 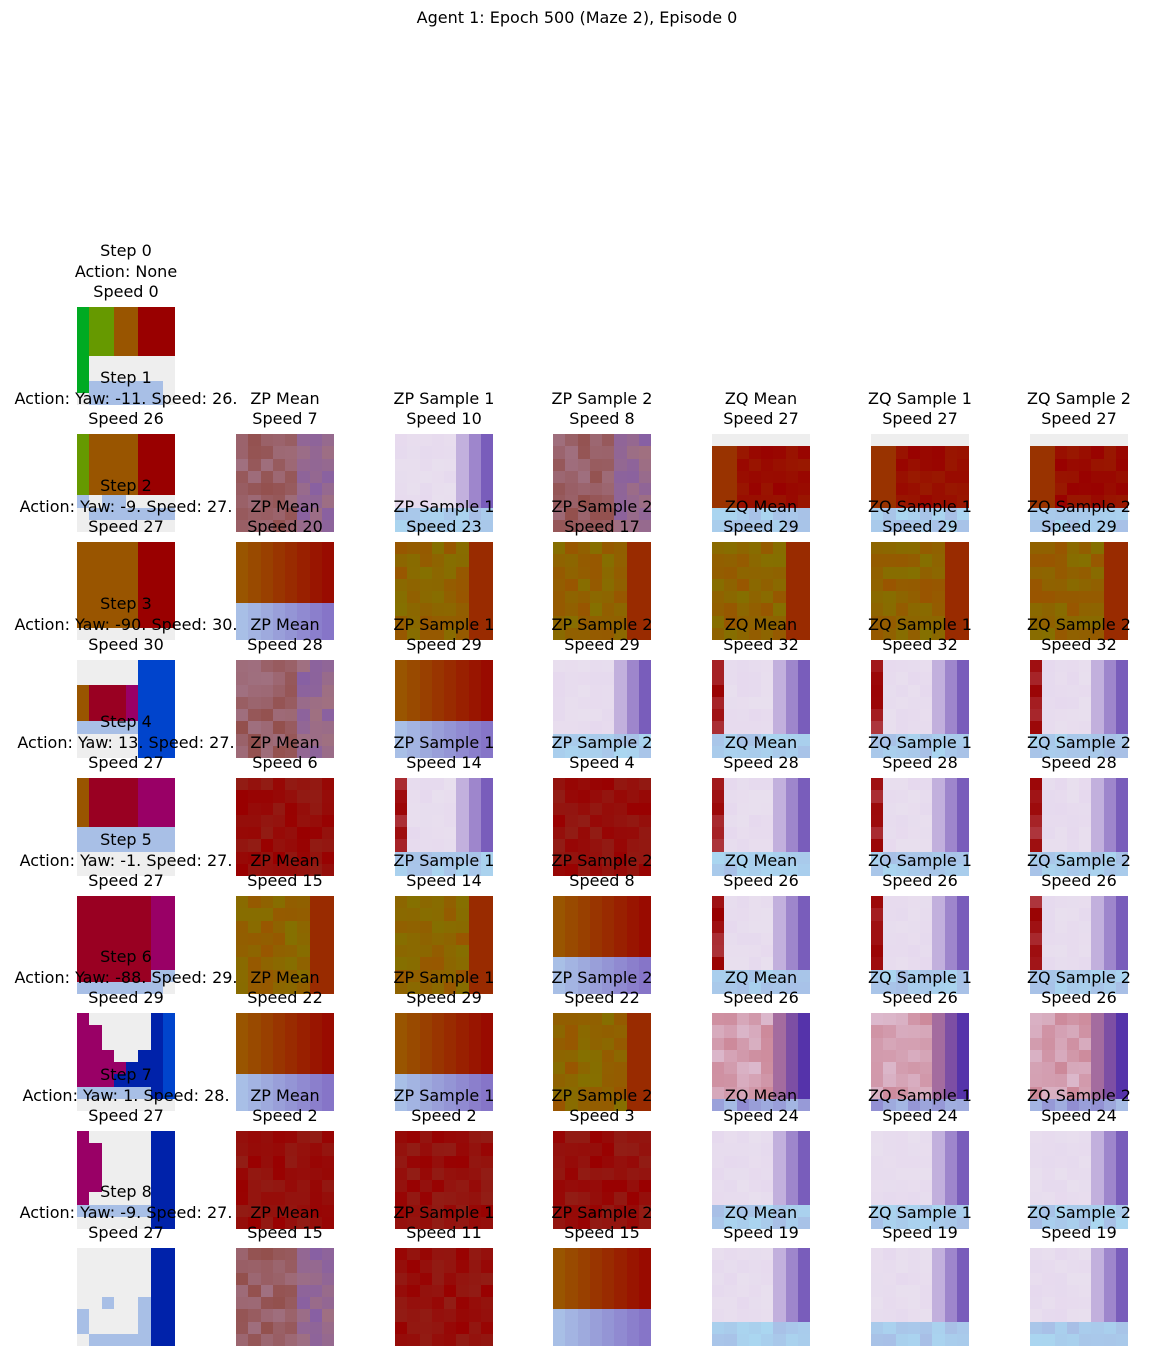 What do you see at coordinates (126, 506) in the screenshot?
I see `action-label: Action: Yaw: -9. Speed: 27.` at bounding box center [126, 506].